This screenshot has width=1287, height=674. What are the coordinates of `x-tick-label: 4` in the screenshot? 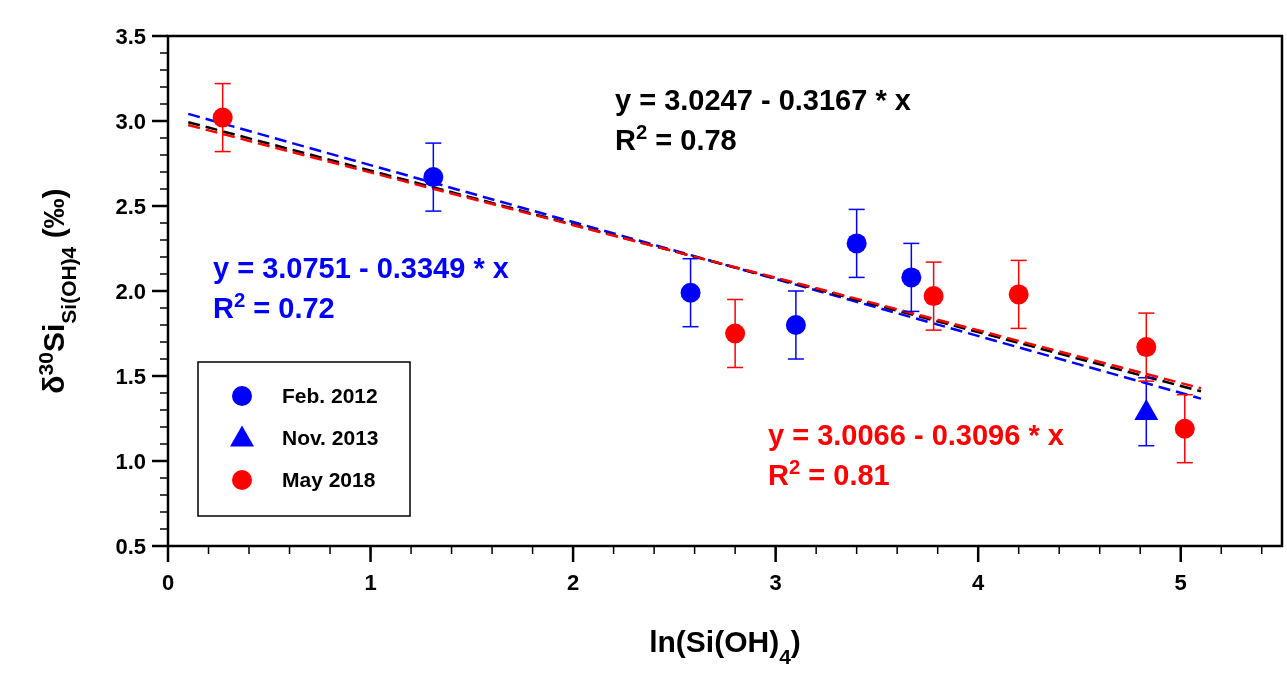 It's located at (979, 582).